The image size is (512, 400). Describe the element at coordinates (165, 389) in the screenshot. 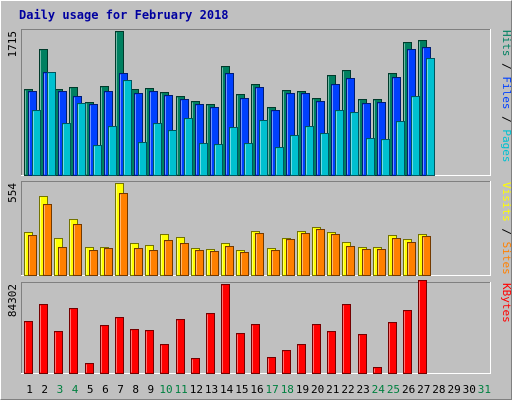

I see `x-tick-label: 10` at that location.